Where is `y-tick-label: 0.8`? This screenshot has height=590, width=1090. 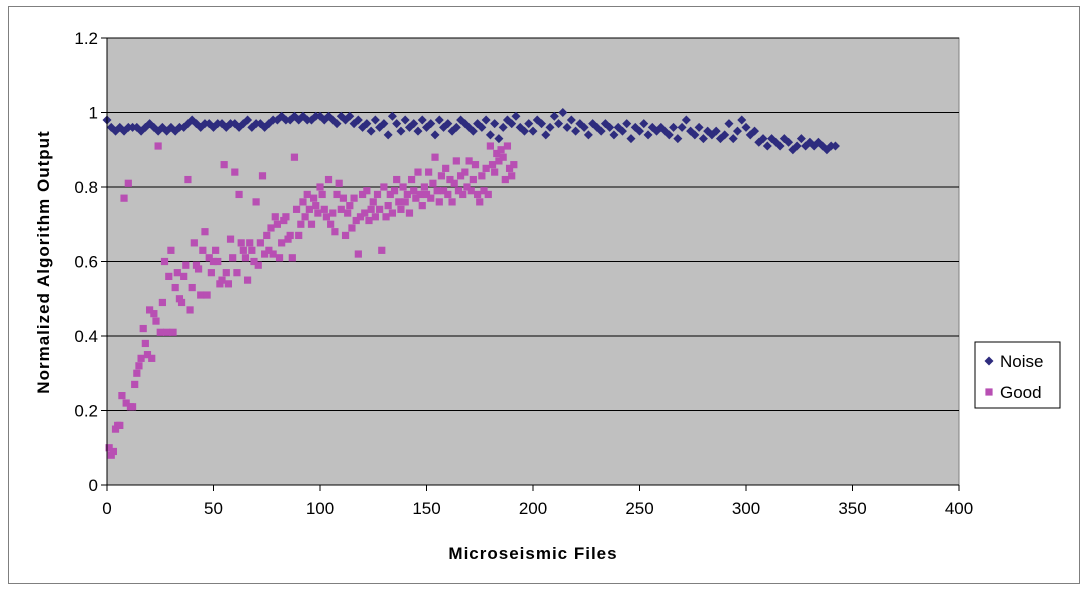
y-tick-label: 0.8 is located at coordinates (86, 187).